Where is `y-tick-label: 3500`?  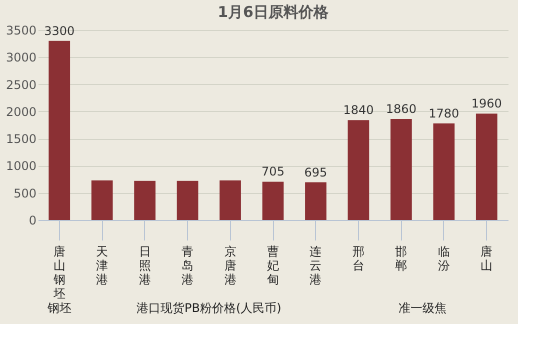 y-tick-label: 3500 is located at coordinates (21, 31).